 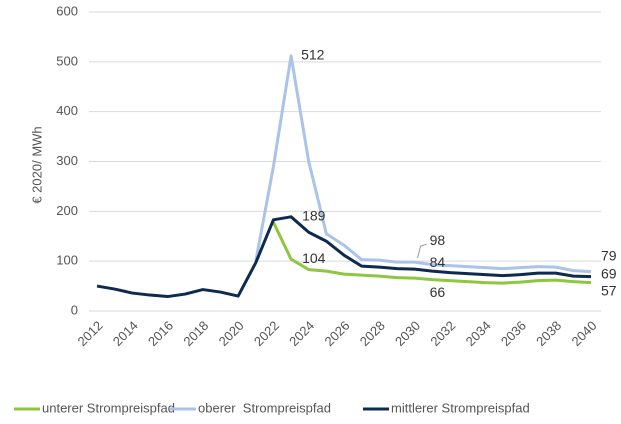 I want to click on x-tick-label: 2014, so click(x=125, y=333).